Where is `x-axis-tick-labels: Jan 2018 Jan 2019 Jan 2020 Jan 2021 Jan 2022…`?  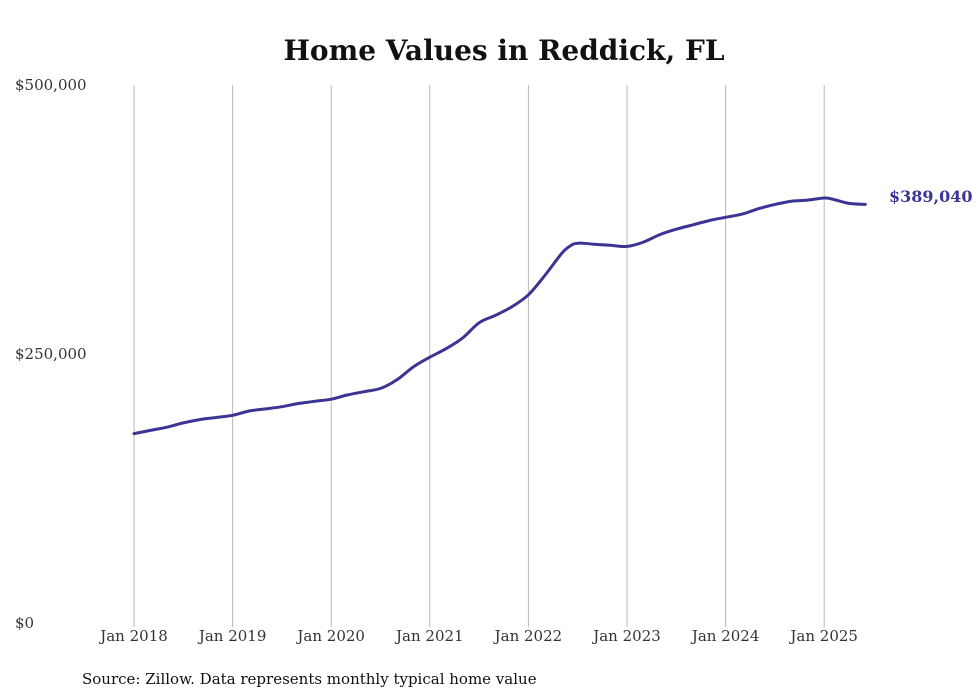 x-axis-tick-labels: Jan 2018 Jan 2019 Jan 2020 Jan 2021 Jan 2022… is located at coordinates (478, 636).